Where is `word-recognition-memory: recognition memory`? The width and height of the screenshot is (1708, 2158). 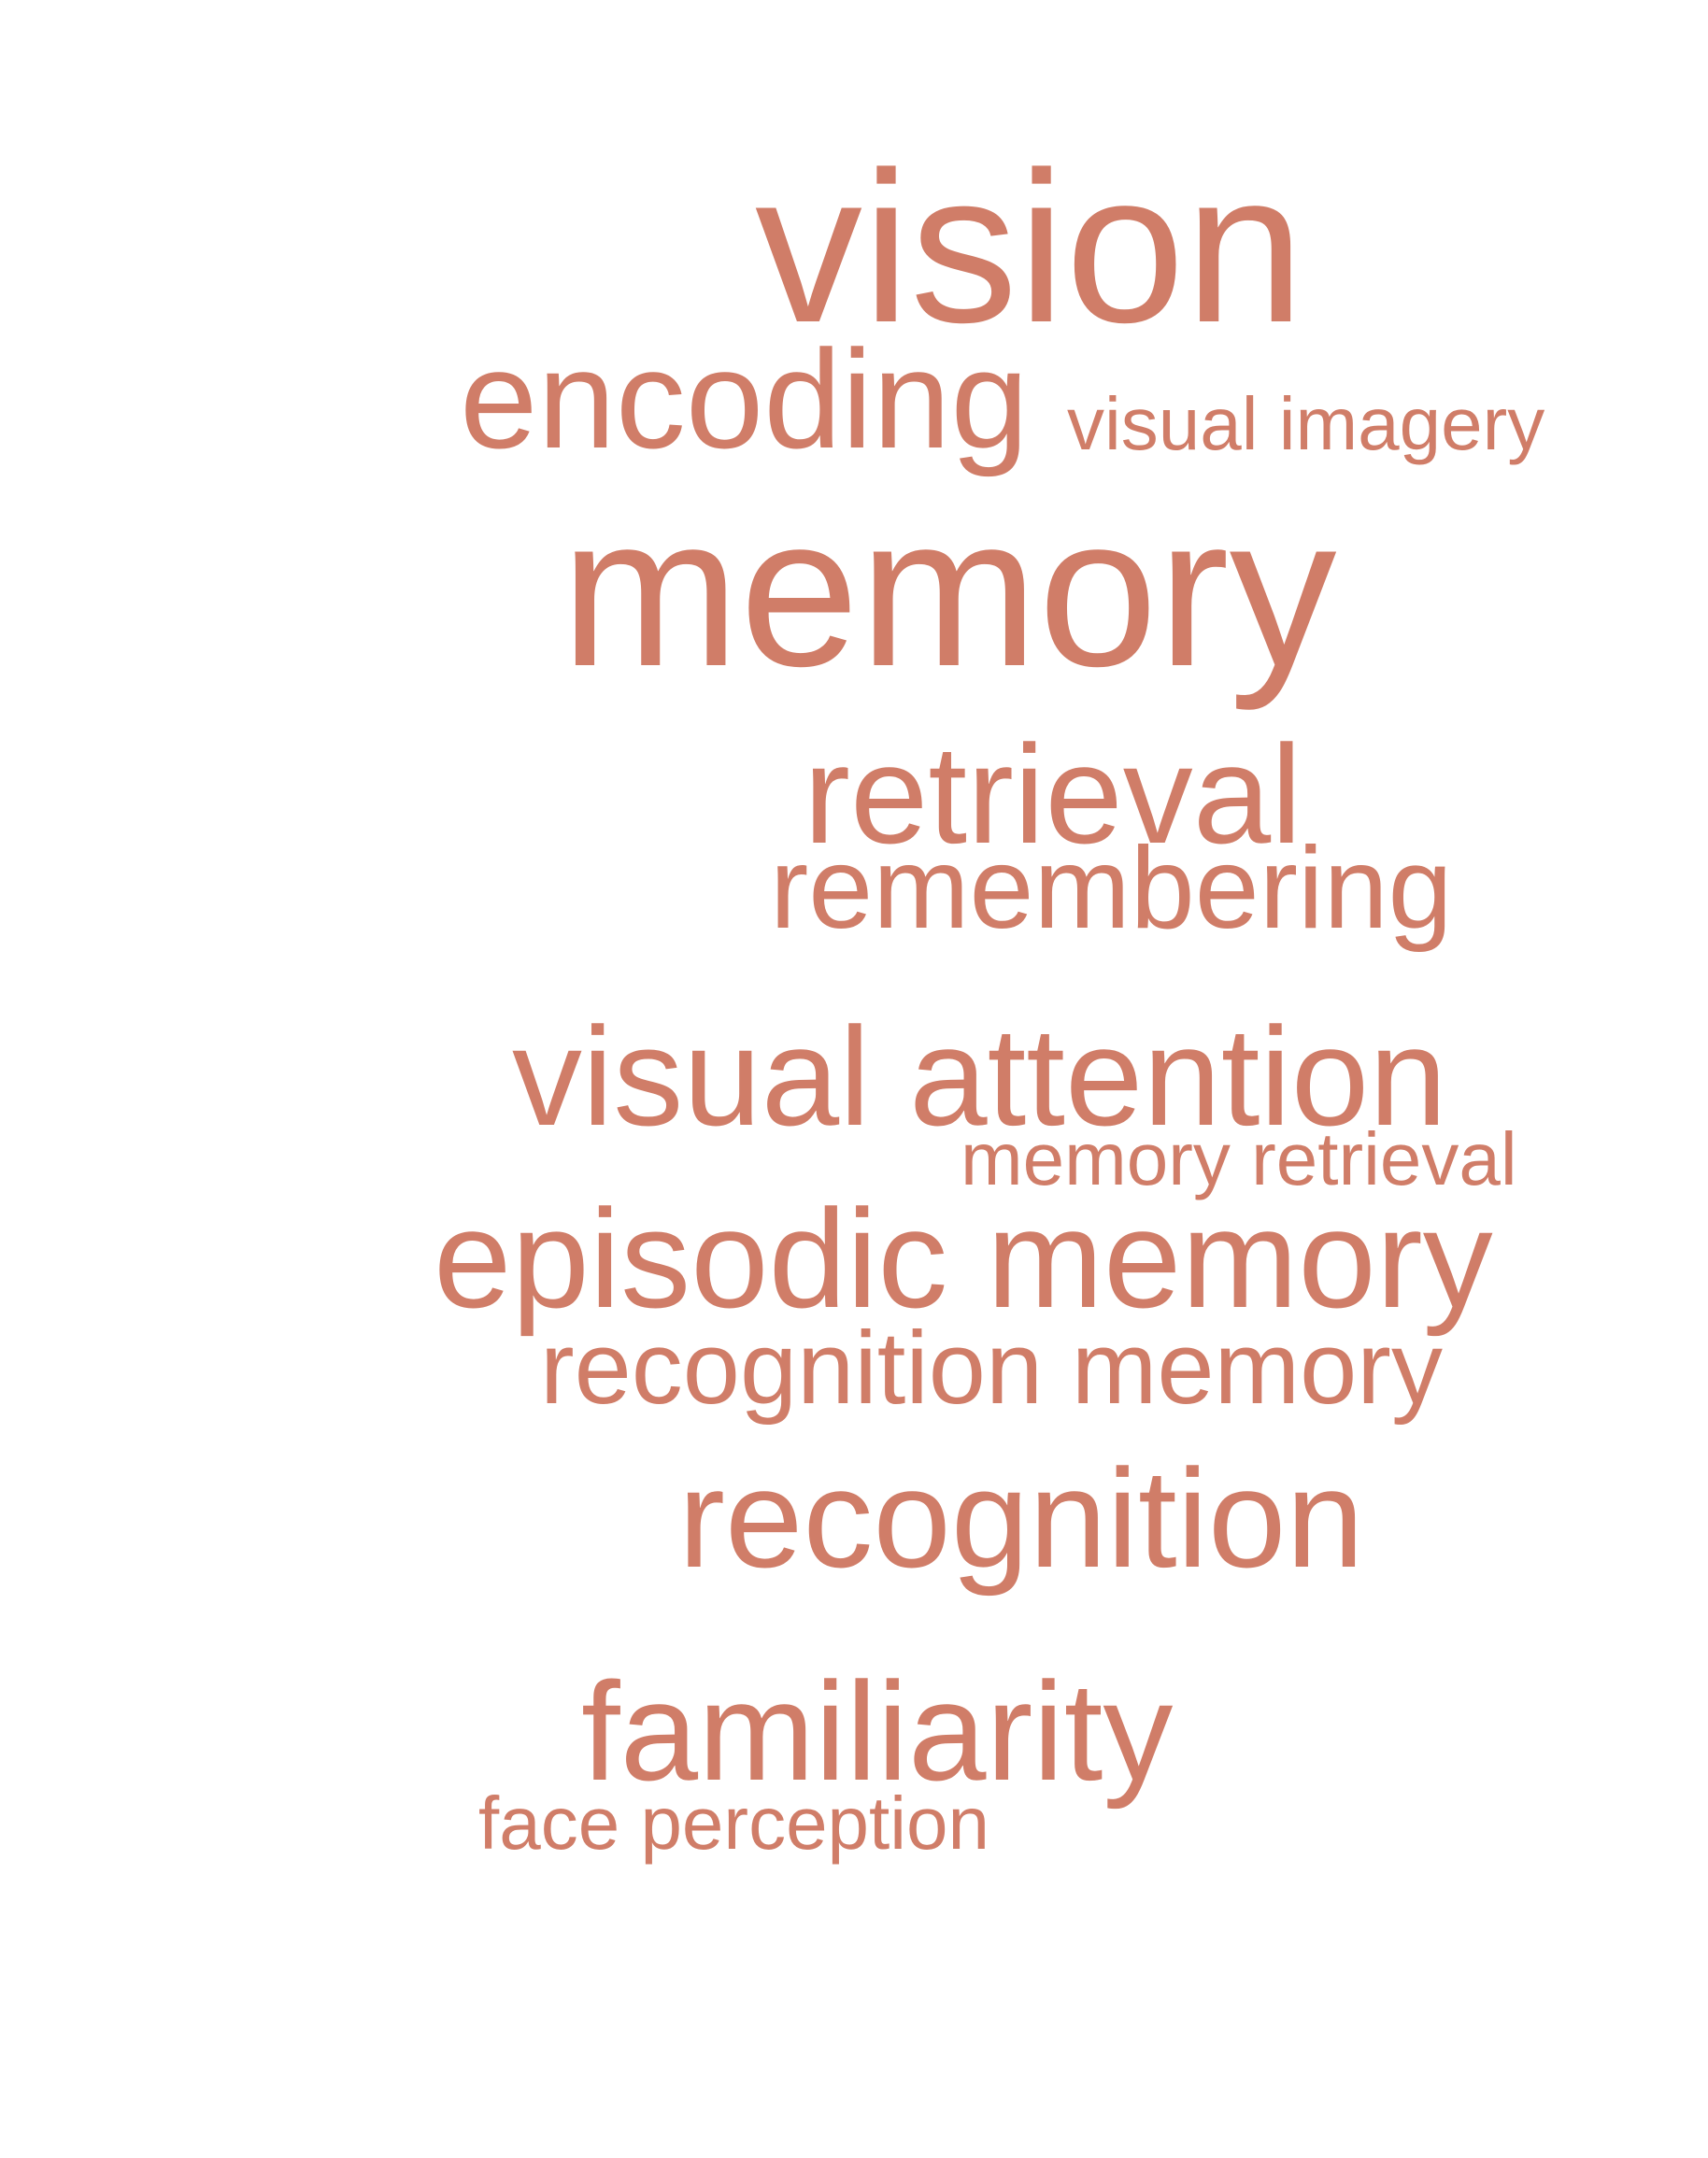
word-recognition-memory: recognition memory is located at coordinates (992, 1368).